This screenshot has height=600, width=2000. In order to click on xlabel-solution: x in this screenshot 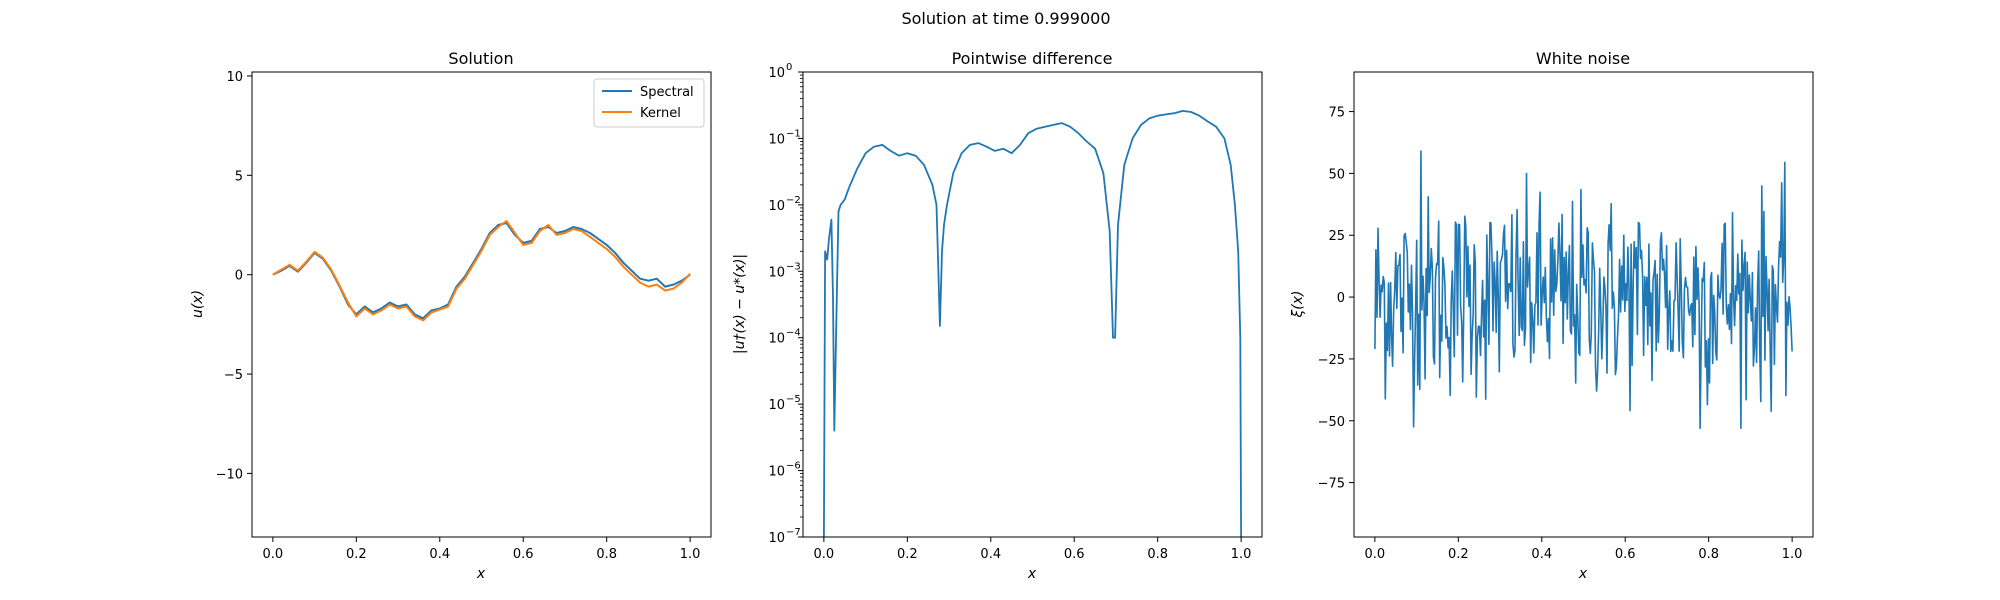, I will do `click(481, 574)`.